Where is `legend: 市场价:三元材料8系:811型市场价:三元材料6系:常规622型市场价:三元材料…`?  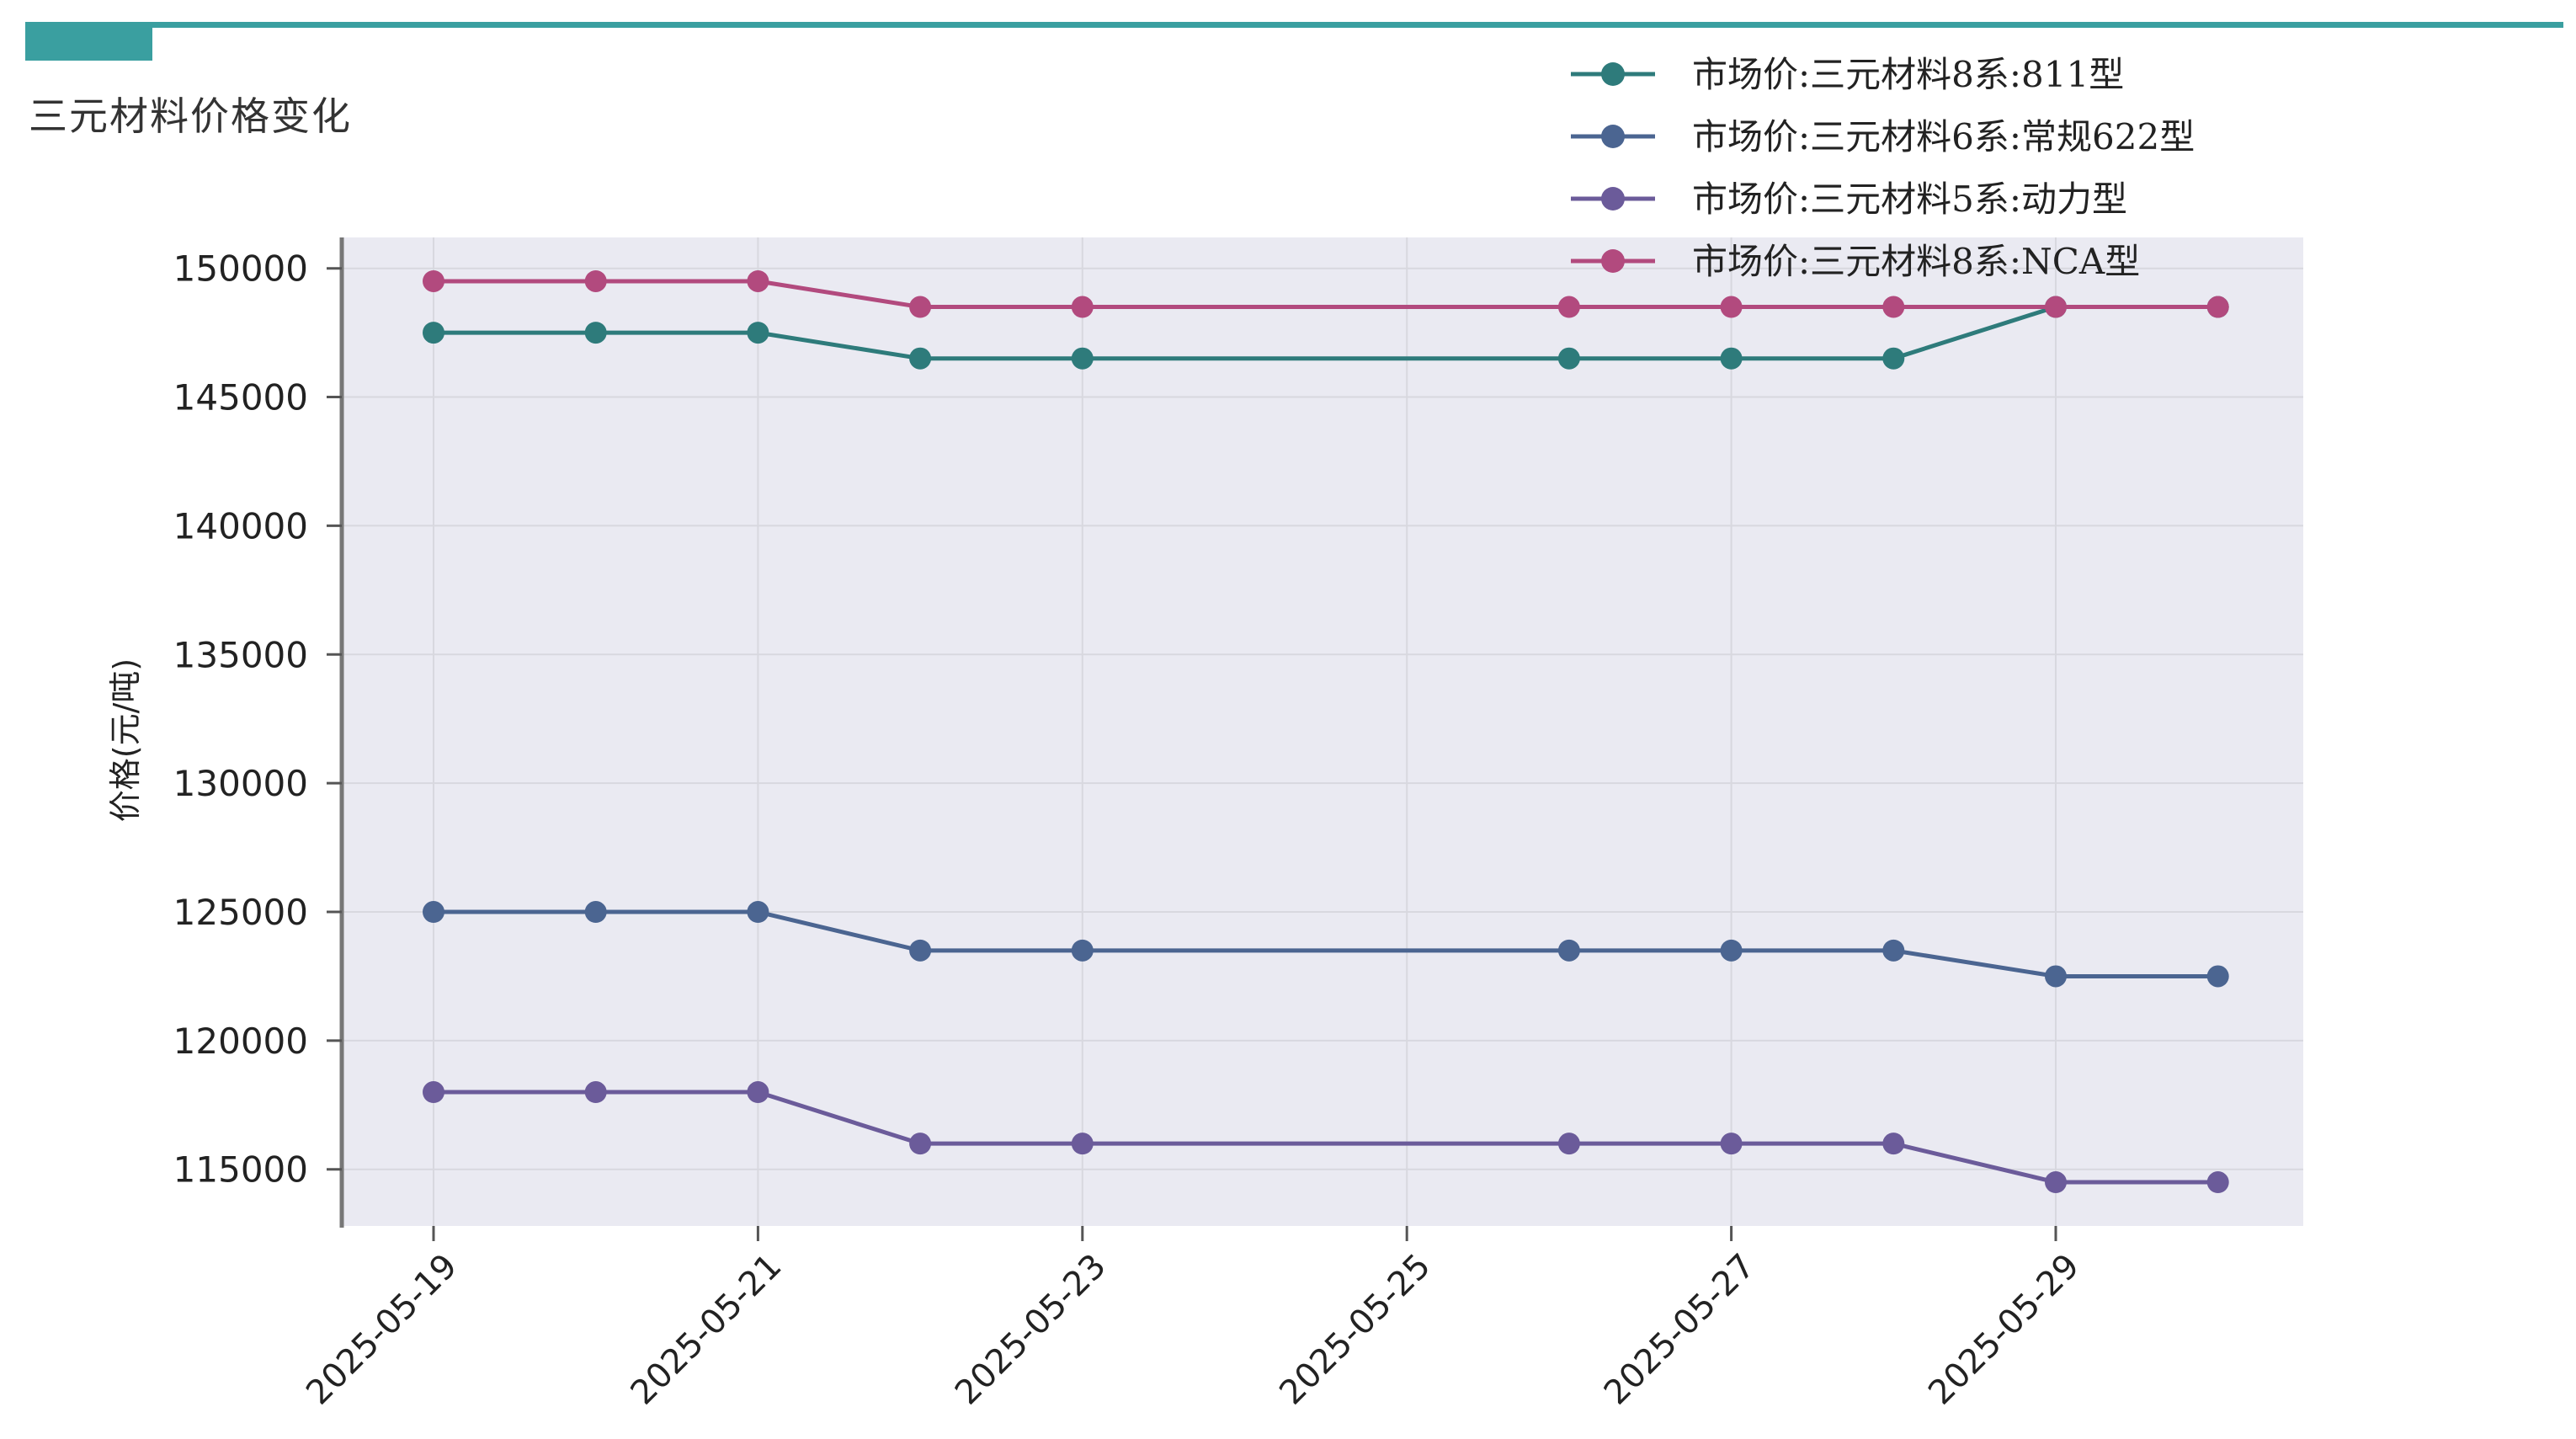 legend: 市场价:三元材料8系:811型市场价:三元材料6系:常规622型市场价:三元材料… is located at coordinates (1883, 168).